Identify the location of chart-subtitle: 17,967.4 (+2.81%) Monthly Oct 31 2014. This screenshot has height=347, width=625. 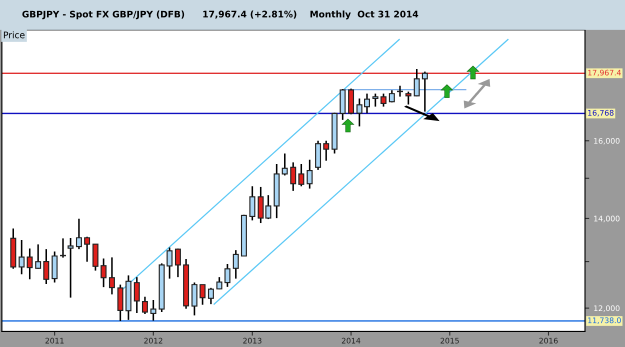
(310, 15).